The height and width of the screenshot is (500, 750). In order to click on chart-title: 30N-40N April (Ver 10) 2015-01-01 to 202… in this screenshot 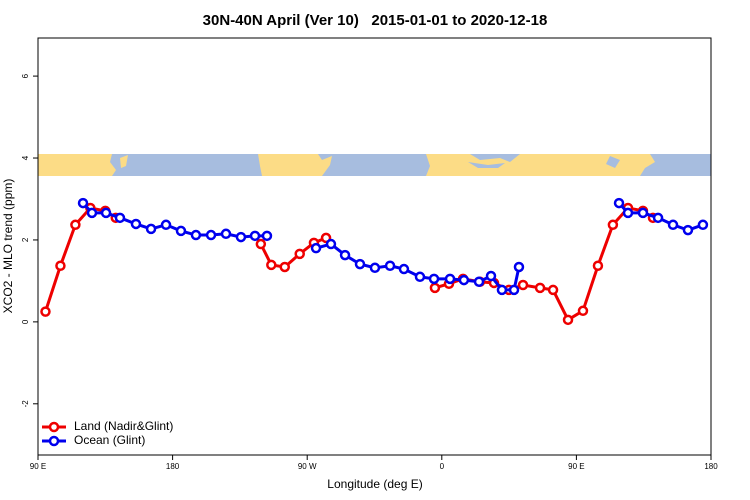, I will do `click(375, 20)`.